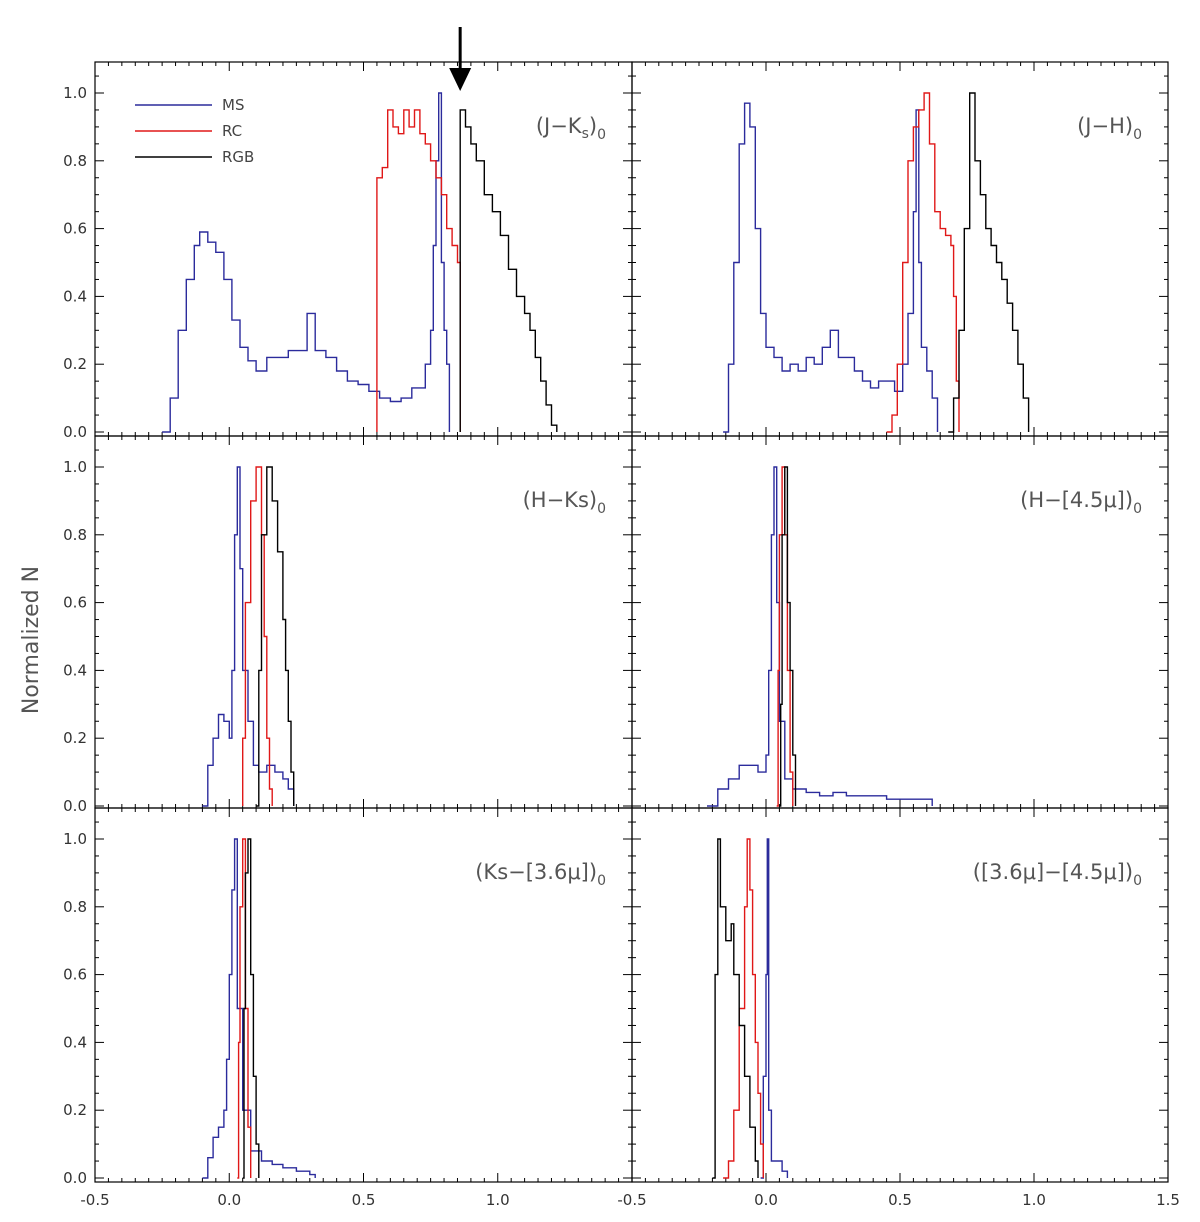 The width and height of the screenshot is (1200, 1222). I want to click on panel-4: (H−[4.5μ])0, so click(900, 622).